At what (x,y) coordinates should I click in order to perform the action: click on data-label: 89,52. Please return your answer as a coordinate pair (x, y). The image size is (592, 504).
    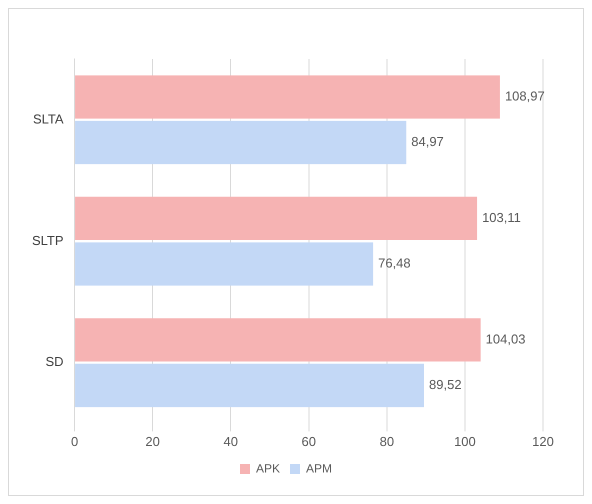
    Looking at the image, I should click on (445, 384).